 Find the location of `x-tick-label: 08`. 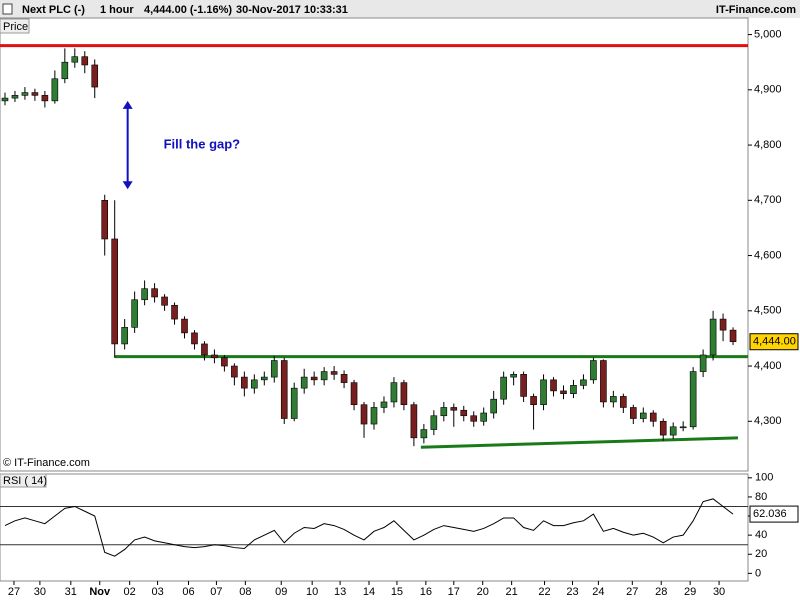

x-tick-label: 08 is located at coordinates (245, 592).